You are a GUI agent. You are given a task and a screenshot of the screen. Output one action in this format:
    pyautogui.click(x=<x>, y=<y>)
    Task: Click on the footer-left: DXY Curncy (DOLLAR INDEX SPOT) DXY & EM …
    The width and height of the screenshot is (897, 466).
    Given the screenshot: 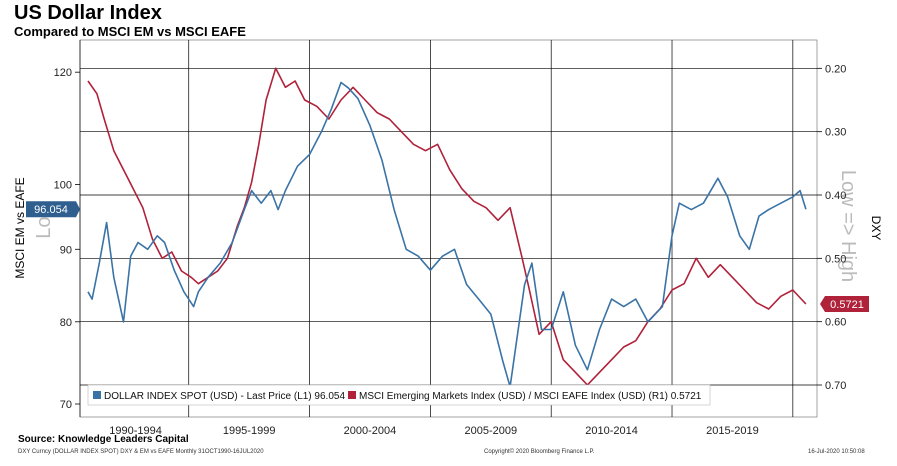 What is the action you would take?
    pyautogui.click(x=141, y=452)
    